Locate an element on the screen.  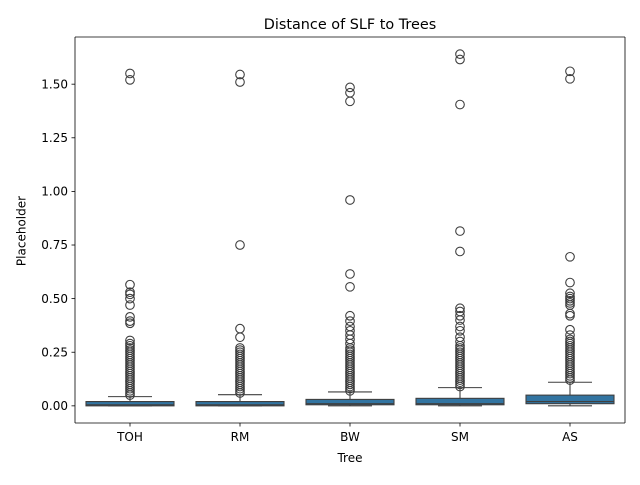
y-tick-label: 0.50 is located at coordinates (54, 299).